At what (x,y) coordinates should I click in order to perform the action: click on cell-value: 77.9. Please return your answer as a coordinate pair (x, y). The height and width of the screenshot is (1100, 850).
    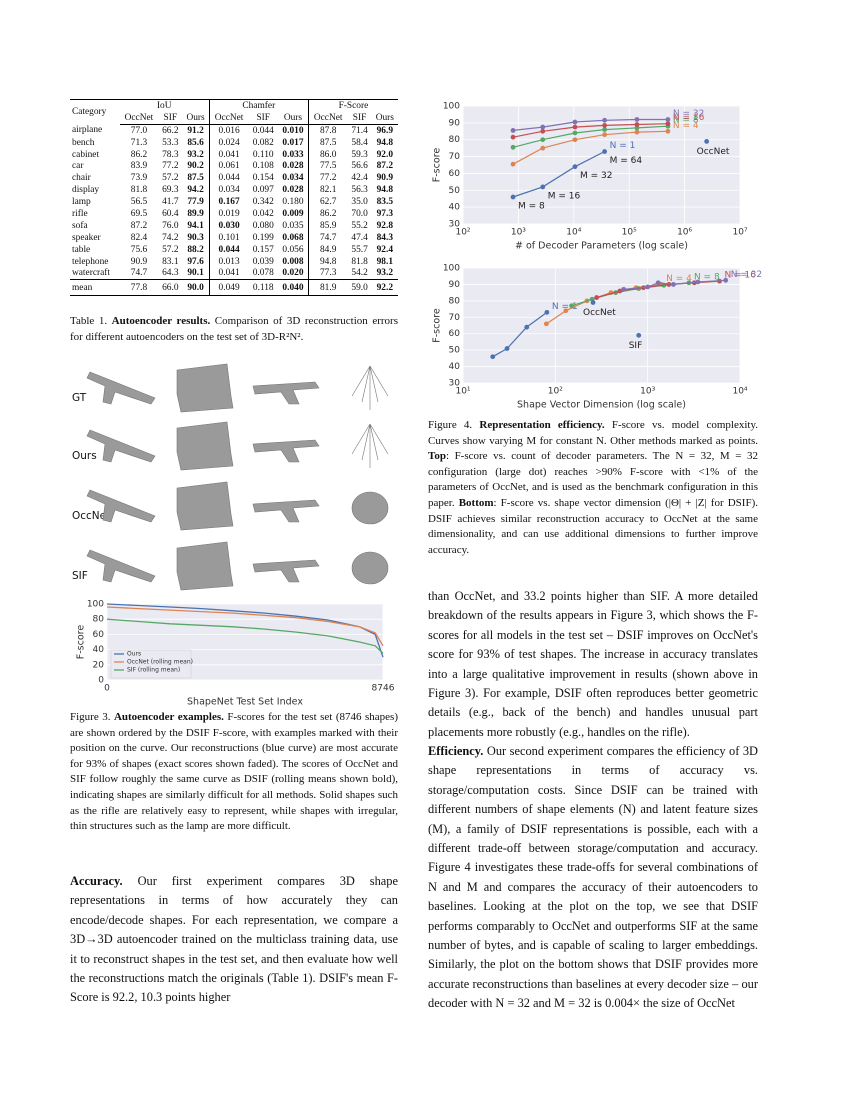
    Looking at the image, I should click on (195, 202).